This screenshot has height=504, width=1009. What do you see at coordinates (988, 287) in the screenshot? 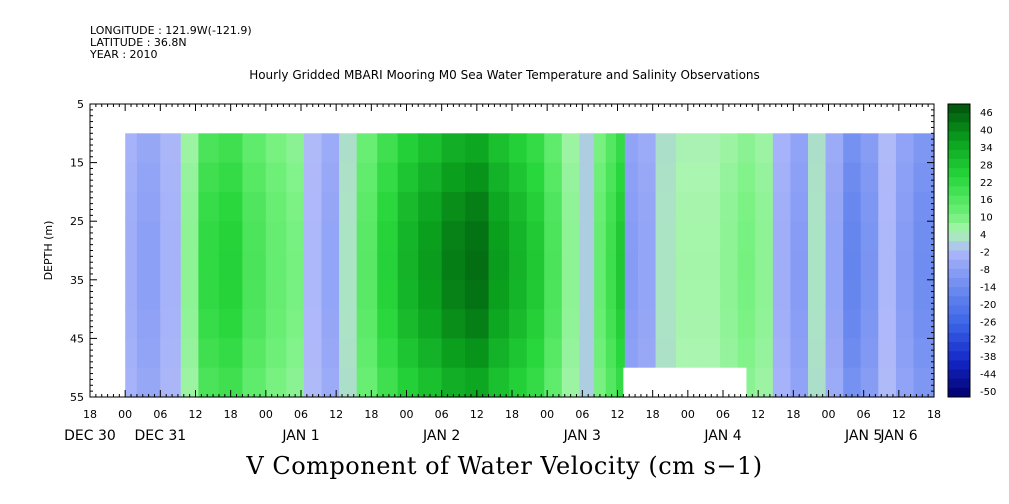
I see `colorbar-label: -14` at bounding box center [988, 287].